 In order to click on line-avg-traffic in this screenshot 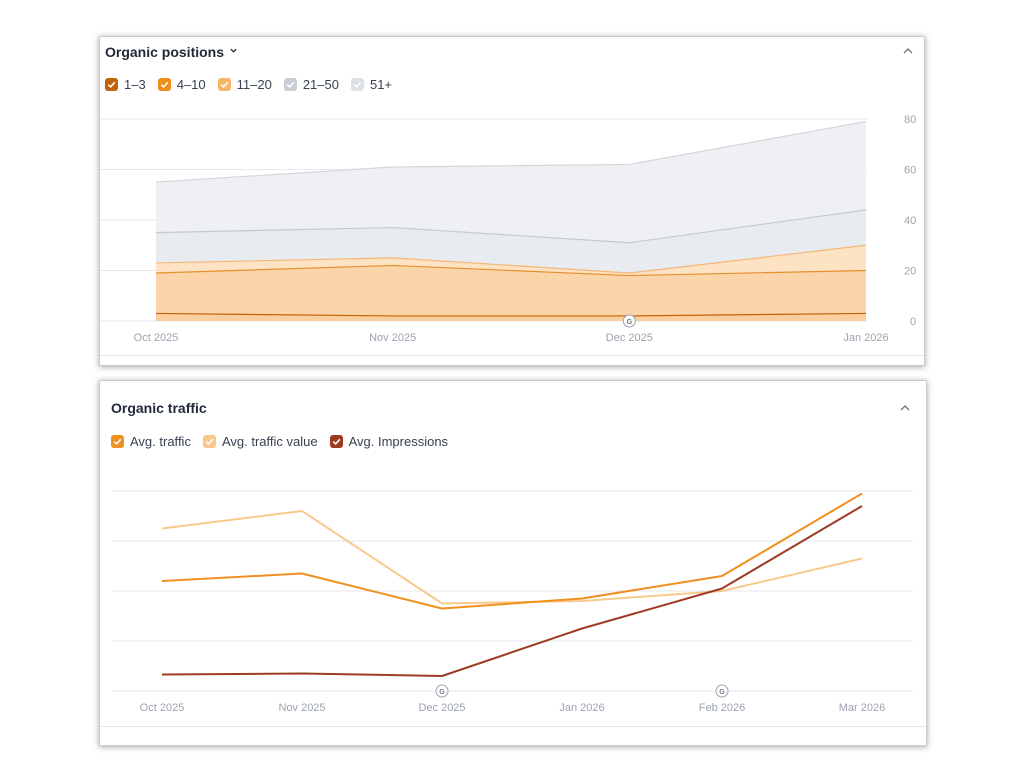, I will do `click(512, 551)`.